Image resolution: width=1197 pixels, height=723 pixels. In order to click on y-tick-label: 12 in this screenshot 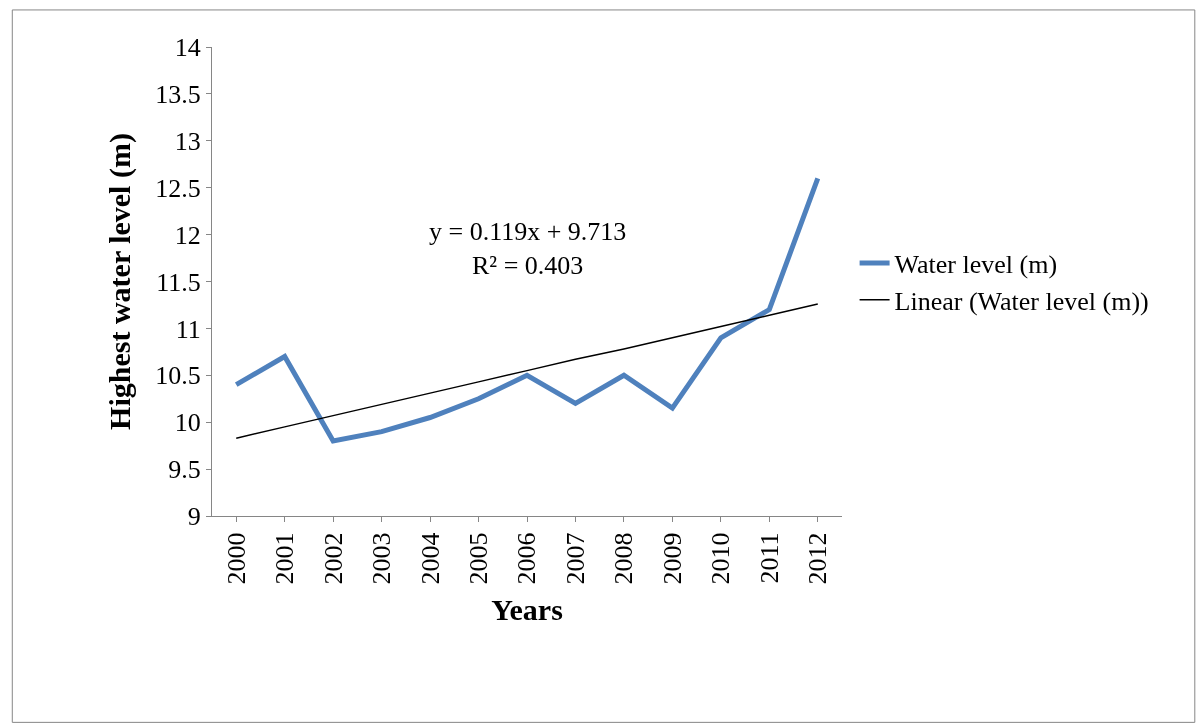, I will do `click(187, 235)`.